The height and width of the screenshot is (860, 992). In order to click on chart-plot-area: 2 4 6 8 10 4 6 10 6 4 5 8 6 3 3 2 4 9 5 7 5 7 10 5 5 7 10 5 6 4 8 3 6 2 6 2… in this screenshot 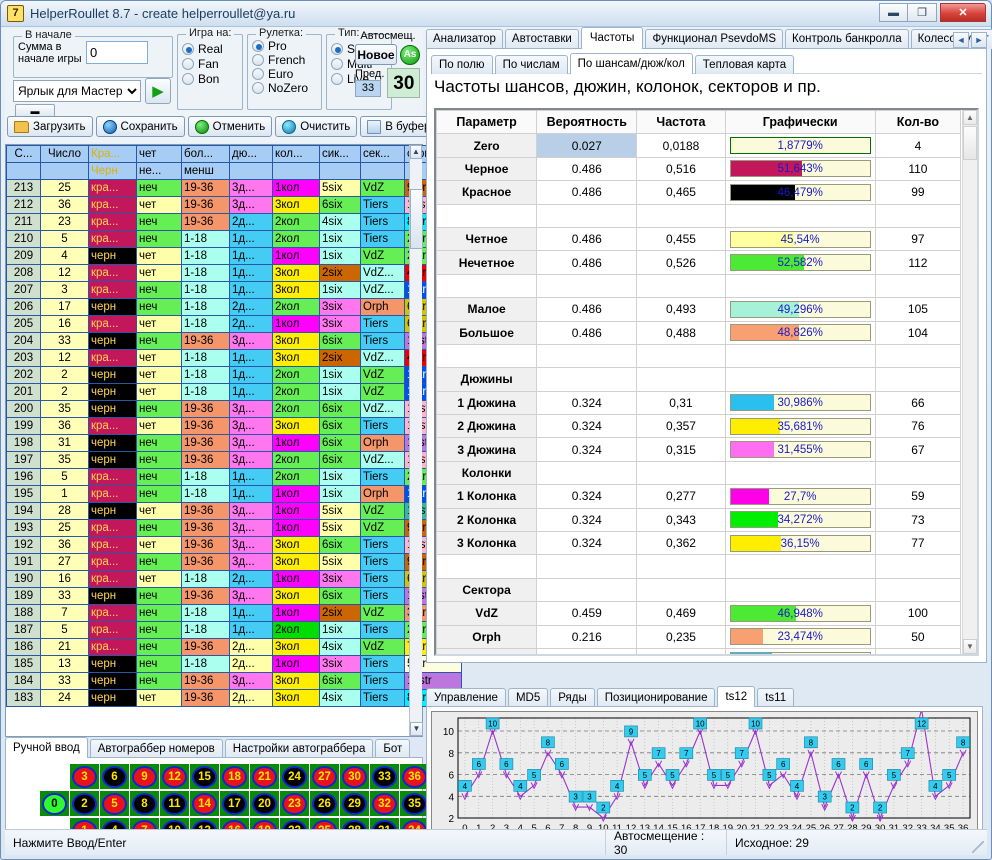, I will do `click(704, 777)`.